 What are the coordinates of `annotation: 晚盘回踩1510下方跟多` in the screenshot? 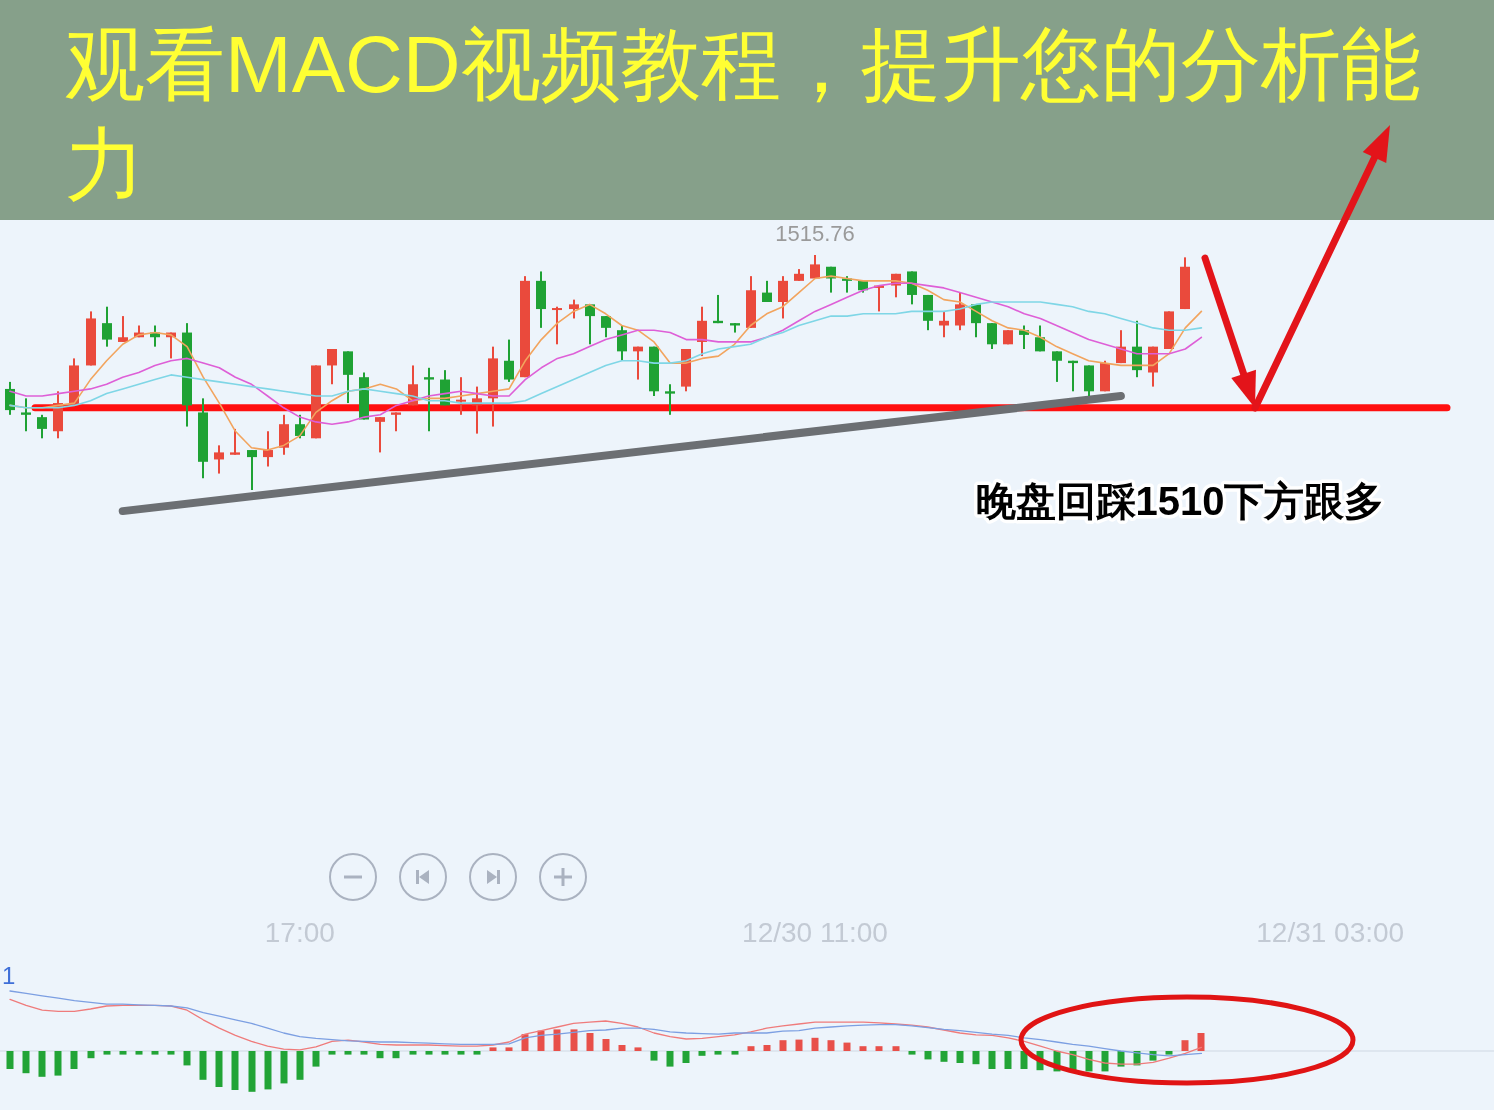 It's located at (1180, 501).